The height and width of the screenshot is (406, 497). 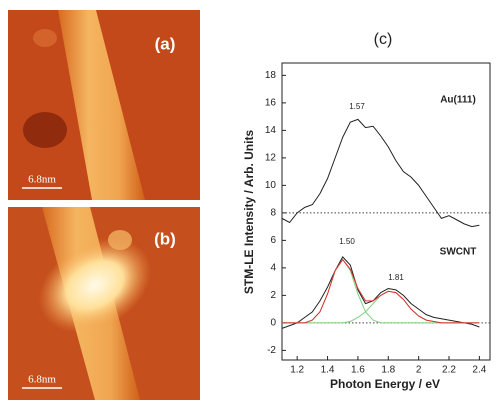 What do you see at coordinates (297, 370) in the screenshot?
I see `x-tick-label: 1.2` at bounding box center [297, 370].